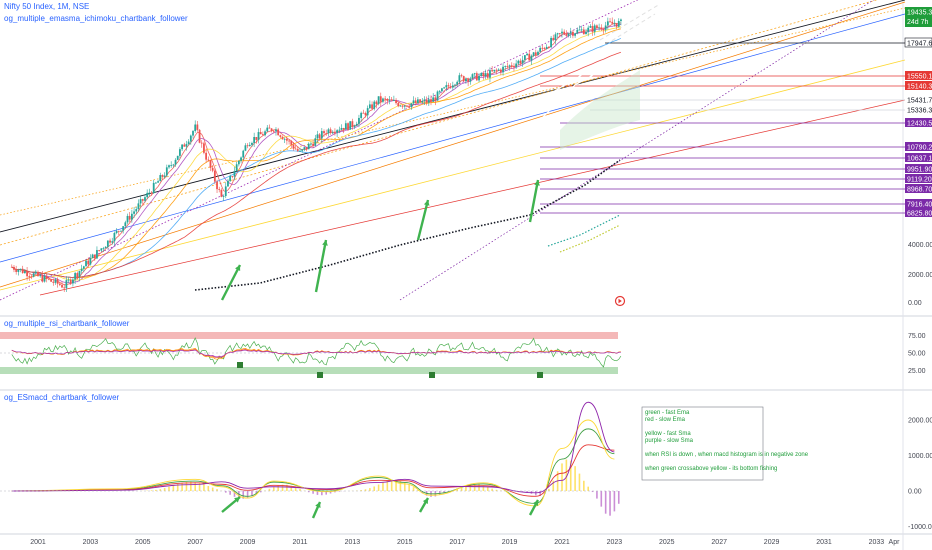  What do you see at coordinates (432, 375) in the screenshot?
I see `rsi-signal-marker` at bounding box center [432, 375].